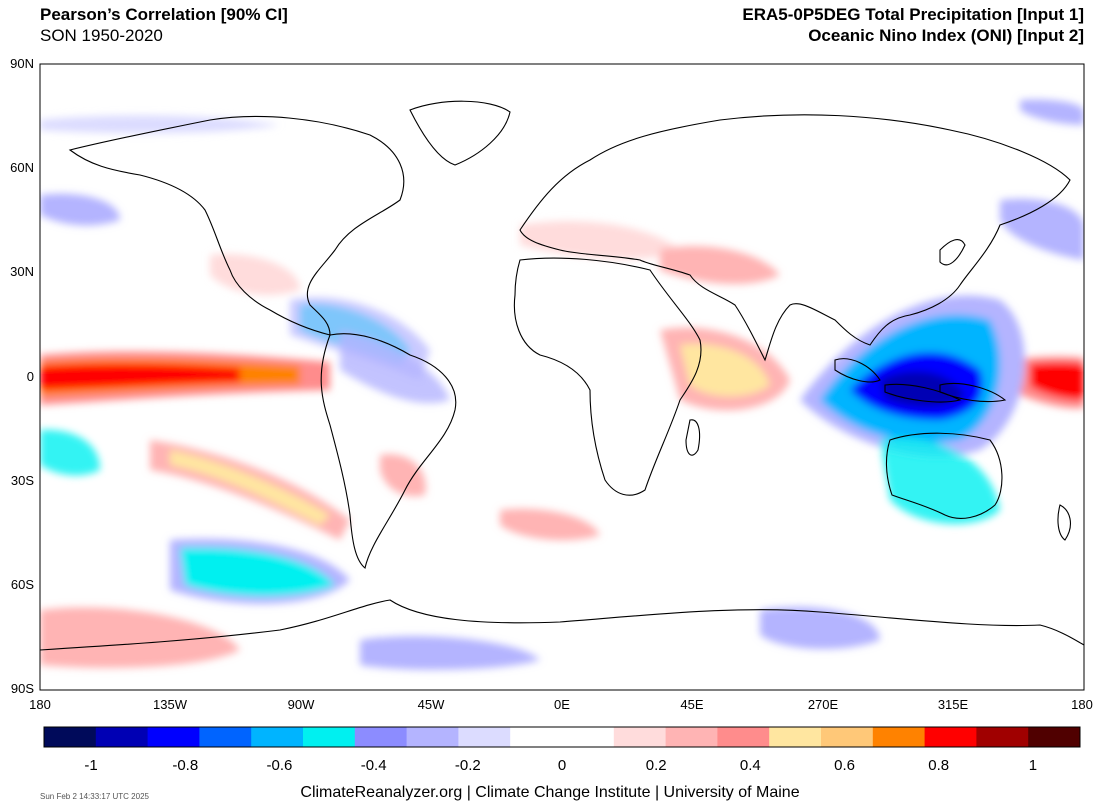 This screenshot has height=810, width=1100. I want to click on latitude-axis: 90N 60N 30N 0 30S 60S 90S, so click(22, 376).